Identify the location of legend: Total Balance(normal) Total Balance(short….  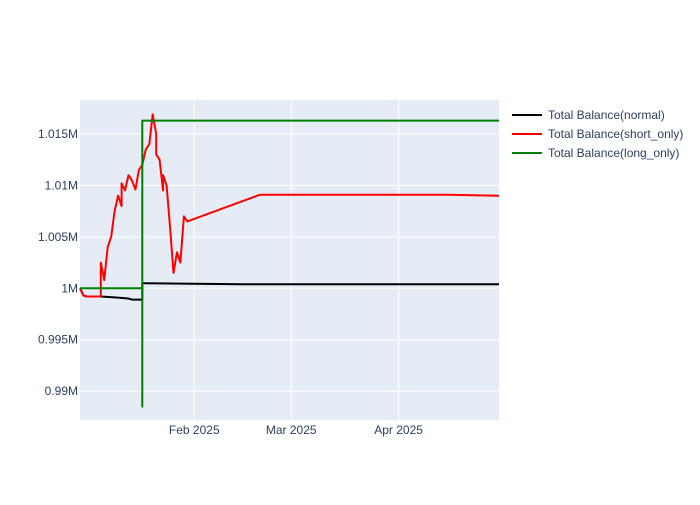
(597, 134).